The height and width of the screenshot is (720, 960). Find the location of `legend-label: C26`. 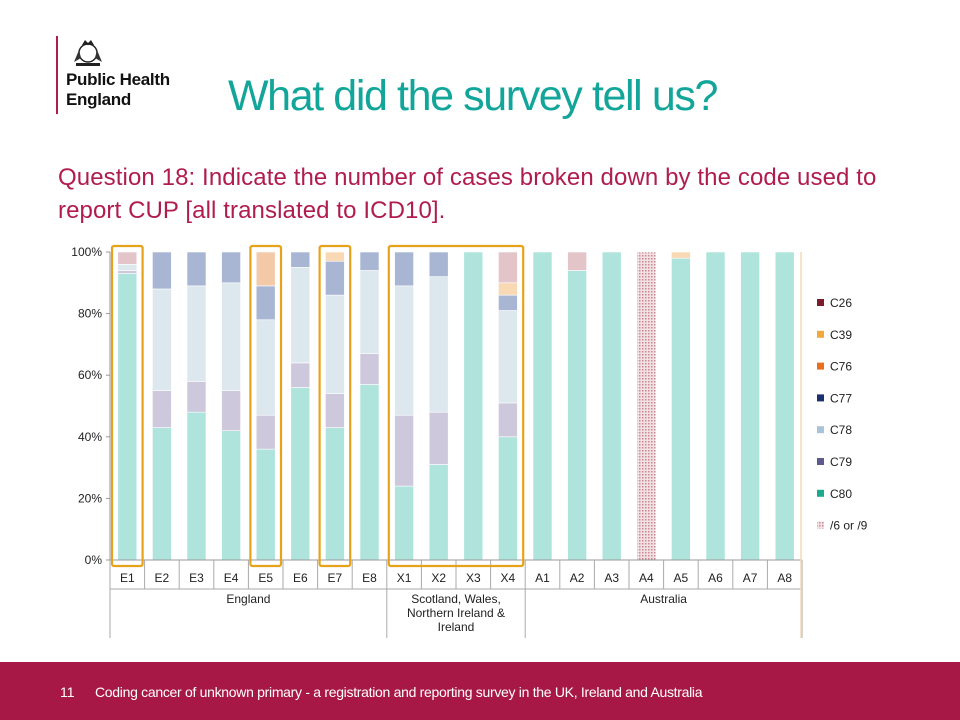

legend-label: C26 is located at coordinates (841, 303).